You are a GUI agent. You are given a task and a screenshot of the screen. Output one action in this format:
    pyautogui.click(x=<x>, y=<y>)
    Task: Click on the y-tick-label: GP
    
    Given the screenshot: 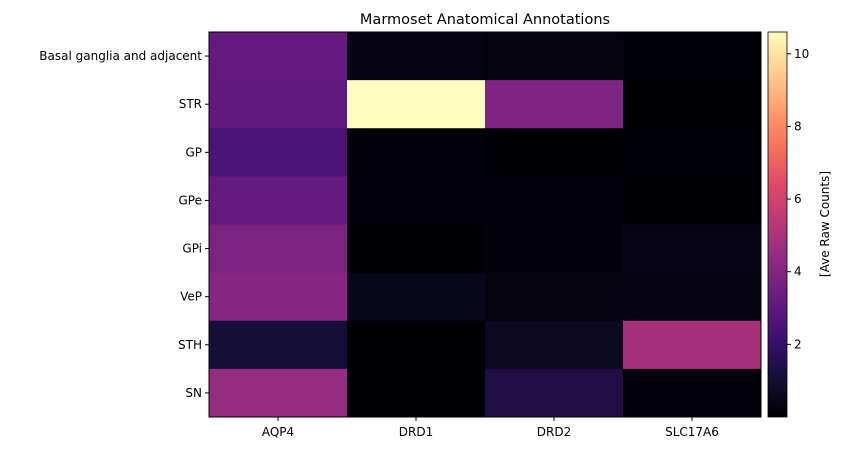 What is the action you would take?
    pyautogui.click(x=193, y=152)
    